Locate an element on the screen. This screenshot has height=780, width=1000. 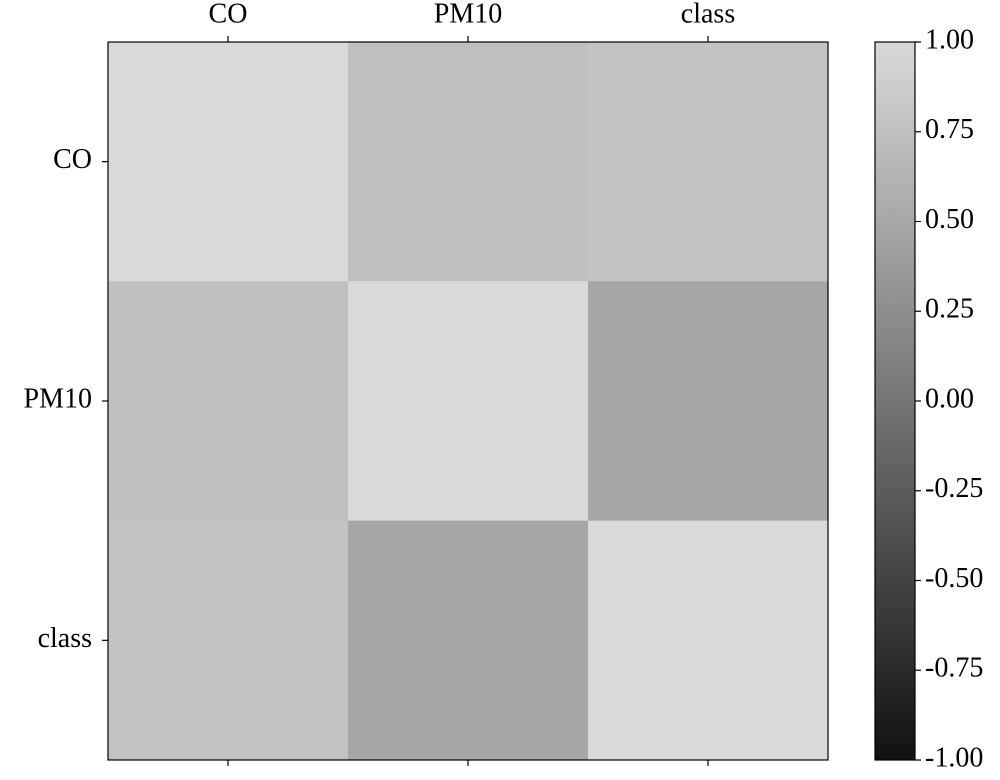
colorbar-tick-label: -0.75 is located at coordinates (954, 668).